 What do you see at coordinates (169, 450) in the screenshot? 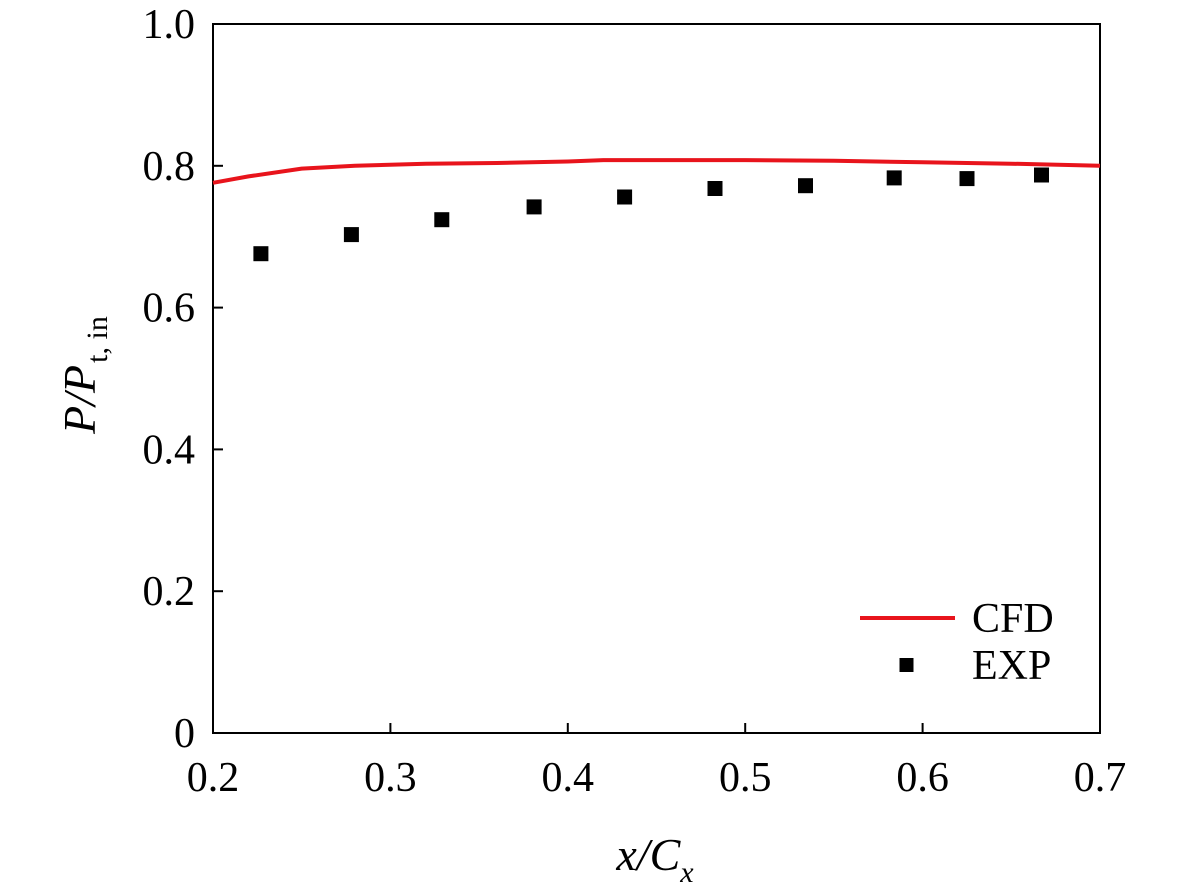
I see `y-tick-label: 0.4` at bounding box center [169, 450].